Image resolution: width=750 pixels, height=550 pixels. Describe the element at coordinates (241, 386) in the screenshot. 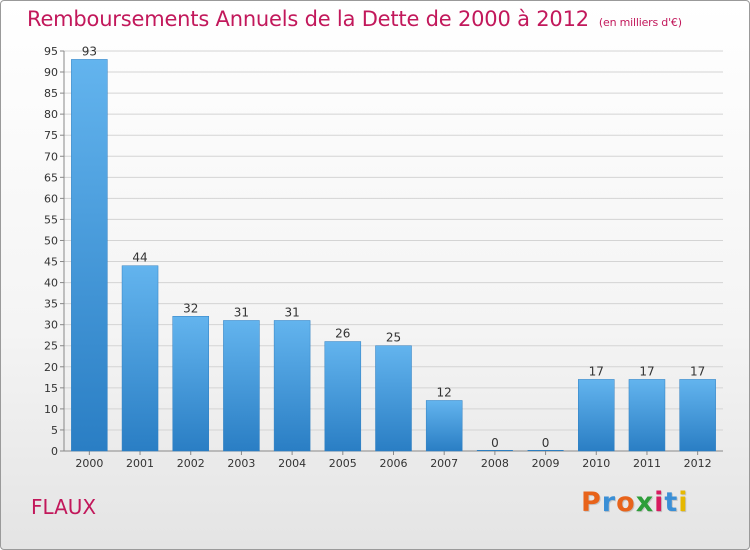

I see `bar-2003` at that location.